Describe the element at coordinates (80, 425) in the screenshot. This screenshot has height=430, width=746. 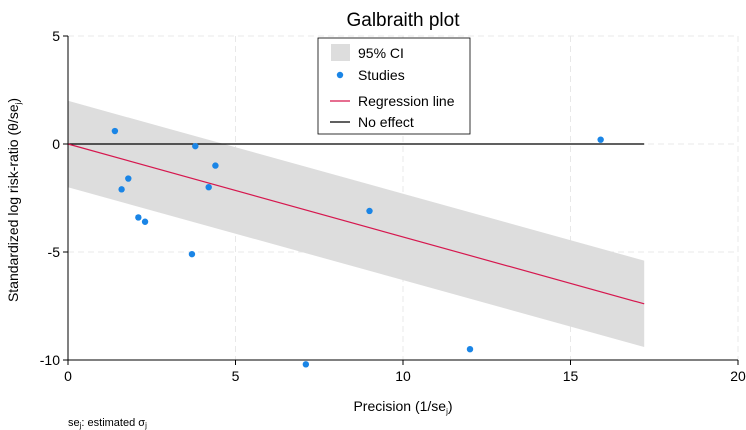
I see `footnote-sub: j` at that location.